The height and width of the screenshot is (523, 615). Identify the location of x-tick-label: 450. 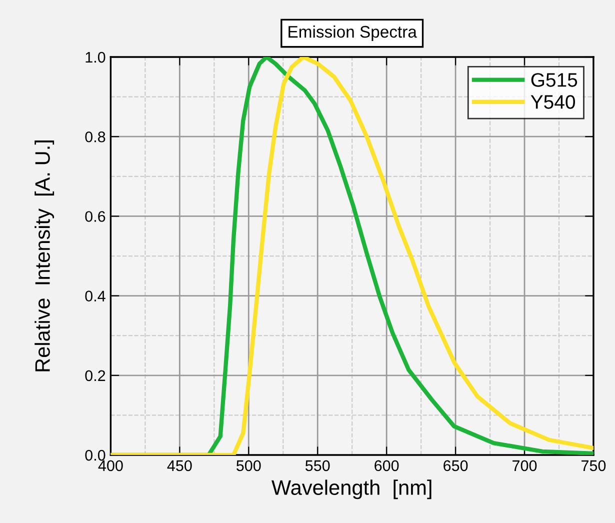
(179, 466).